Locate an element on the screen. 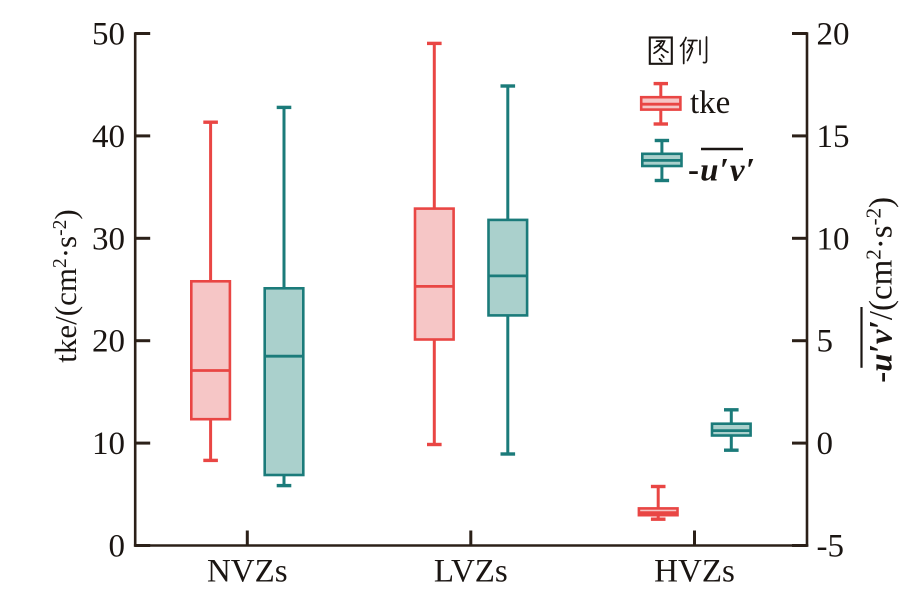  svg-text: 15 is located at coordinates (833, 137).